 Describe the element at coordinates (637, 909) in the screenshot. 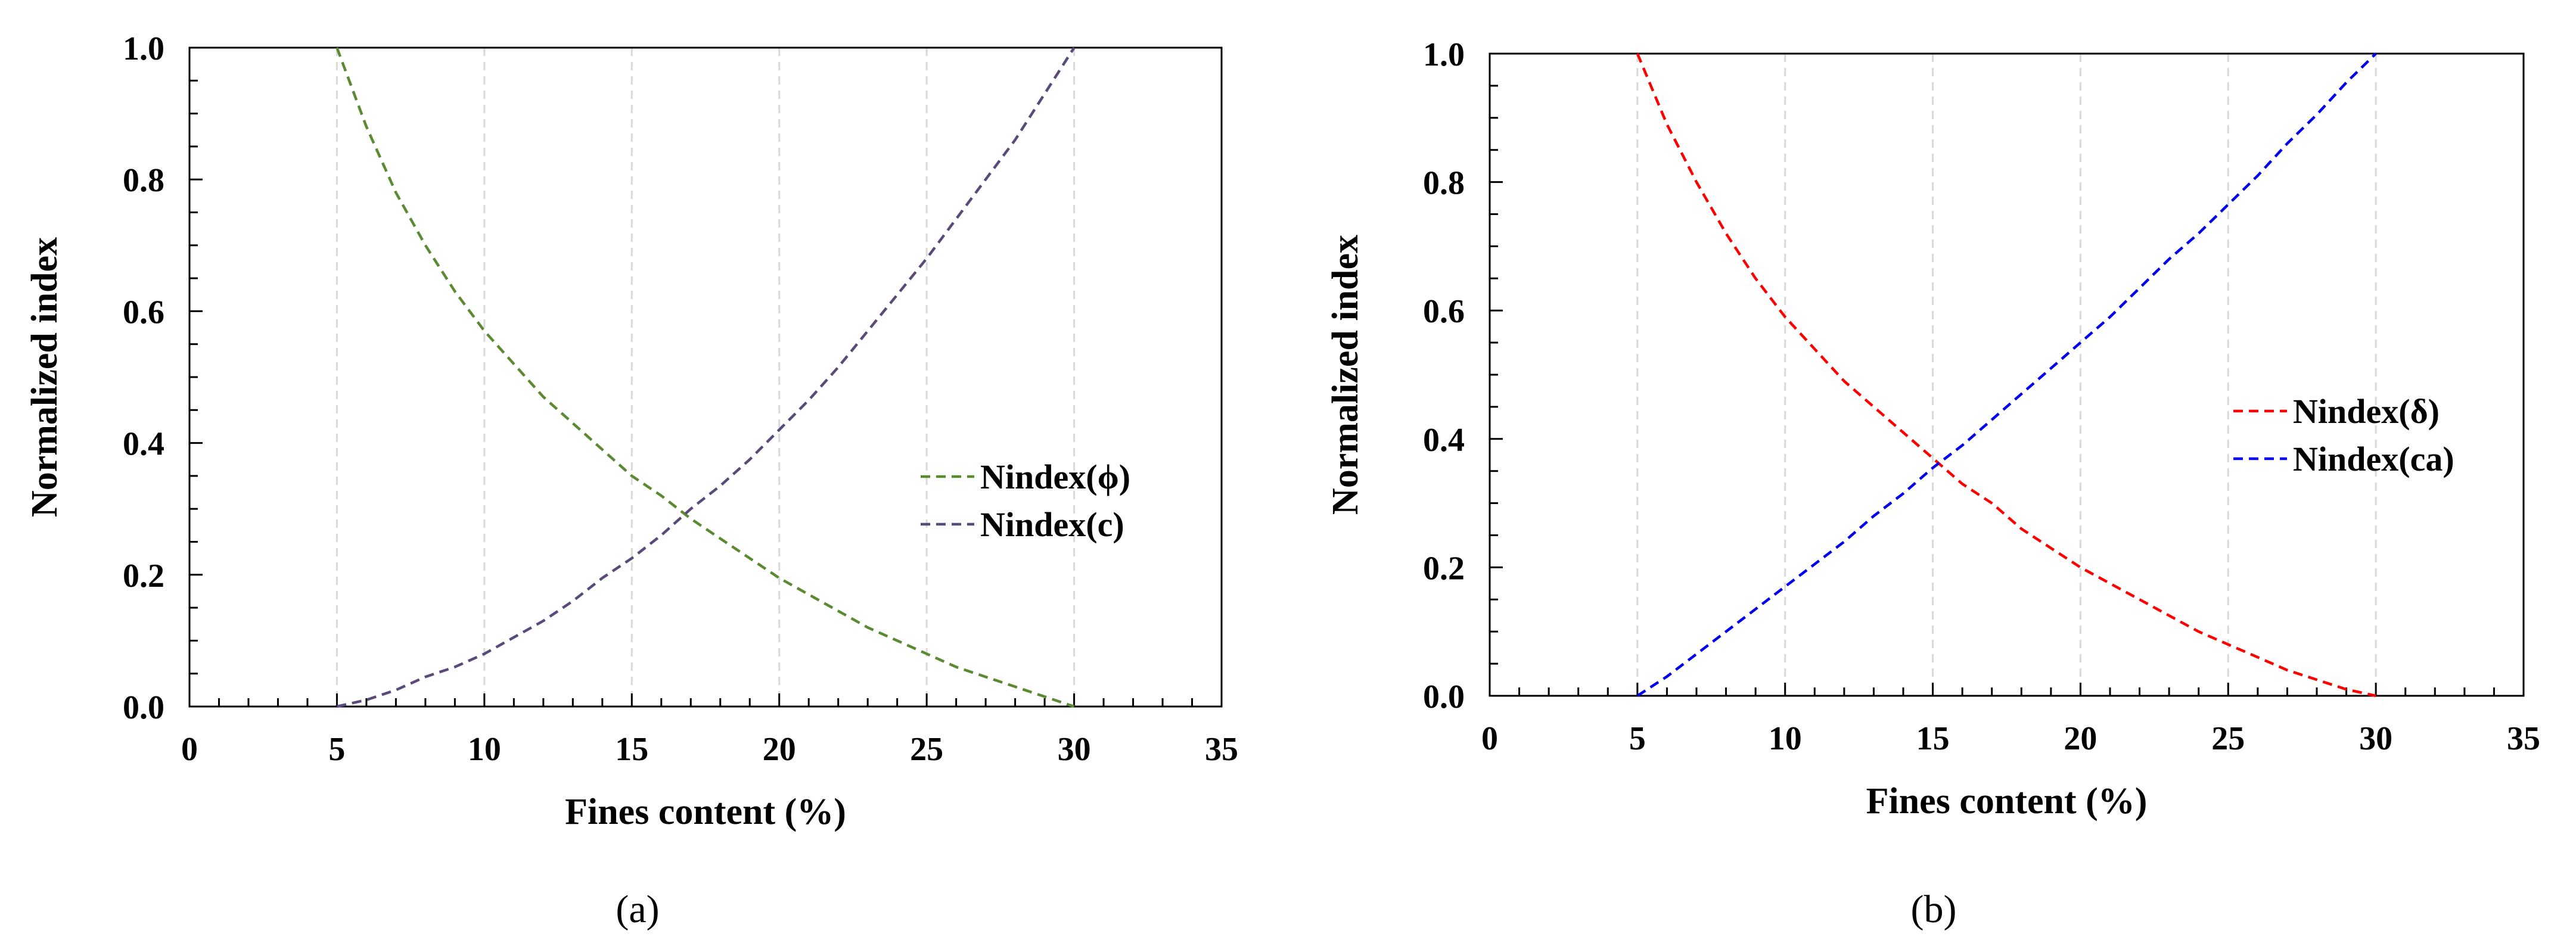

I see `panel-caption-a: (a)` at that location.